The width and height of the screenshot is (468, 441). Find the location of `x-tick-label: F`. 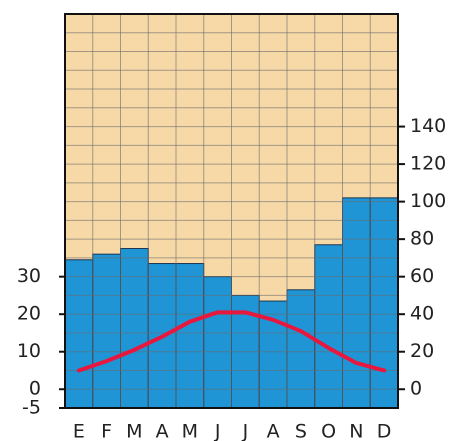

x-tick-label: F is located at coordinates (106, 431).